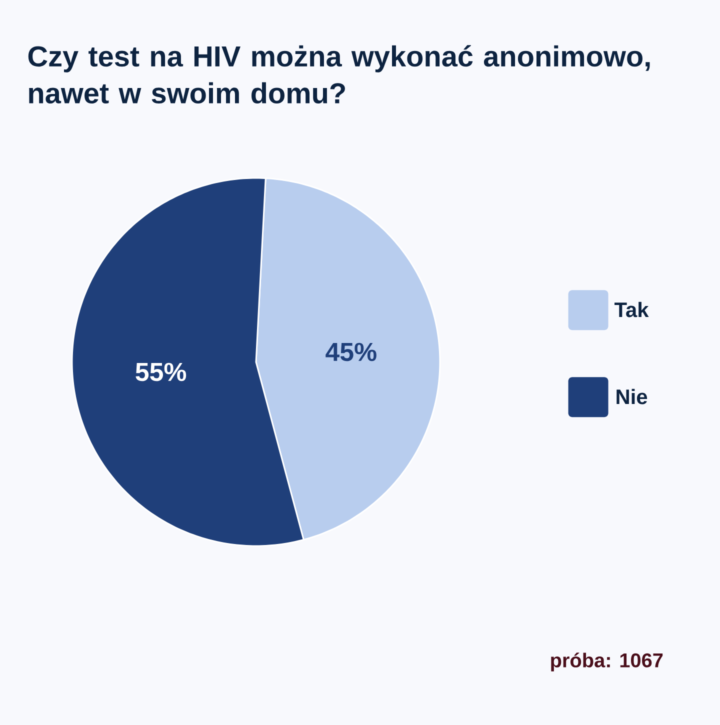 The height and width of the screenshot is (725, 720). Describe the element at coordinates (339, 74) in the screenshot. I see `chart-title: Czy test na HIV można wykonać anonimowo, nawet w swoim domu?` at that location.